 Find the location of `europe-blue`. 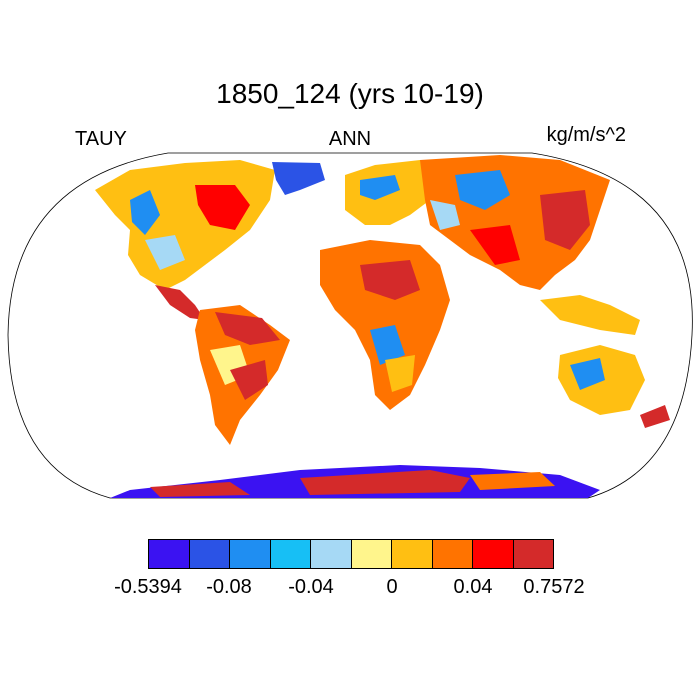

europe-blue is located at coordinates (380, 187).